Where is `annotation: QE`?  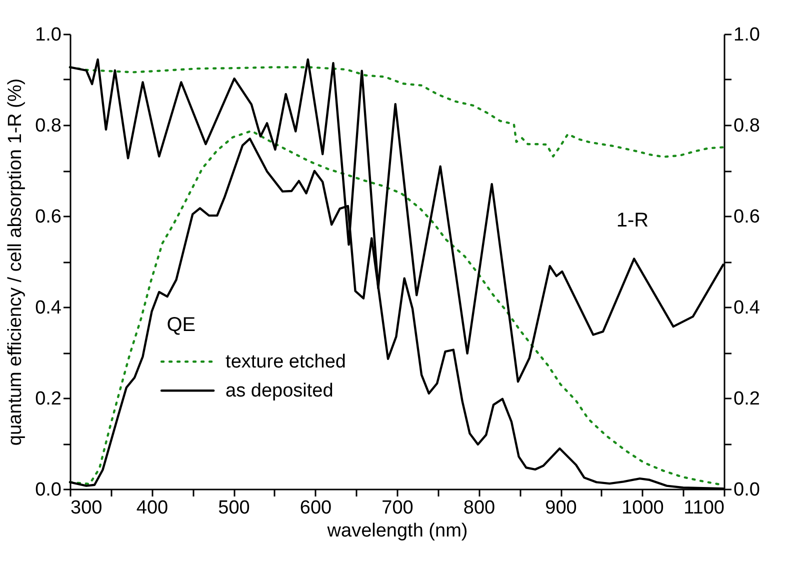 annotation: QE is located at coordinates (181, 325).